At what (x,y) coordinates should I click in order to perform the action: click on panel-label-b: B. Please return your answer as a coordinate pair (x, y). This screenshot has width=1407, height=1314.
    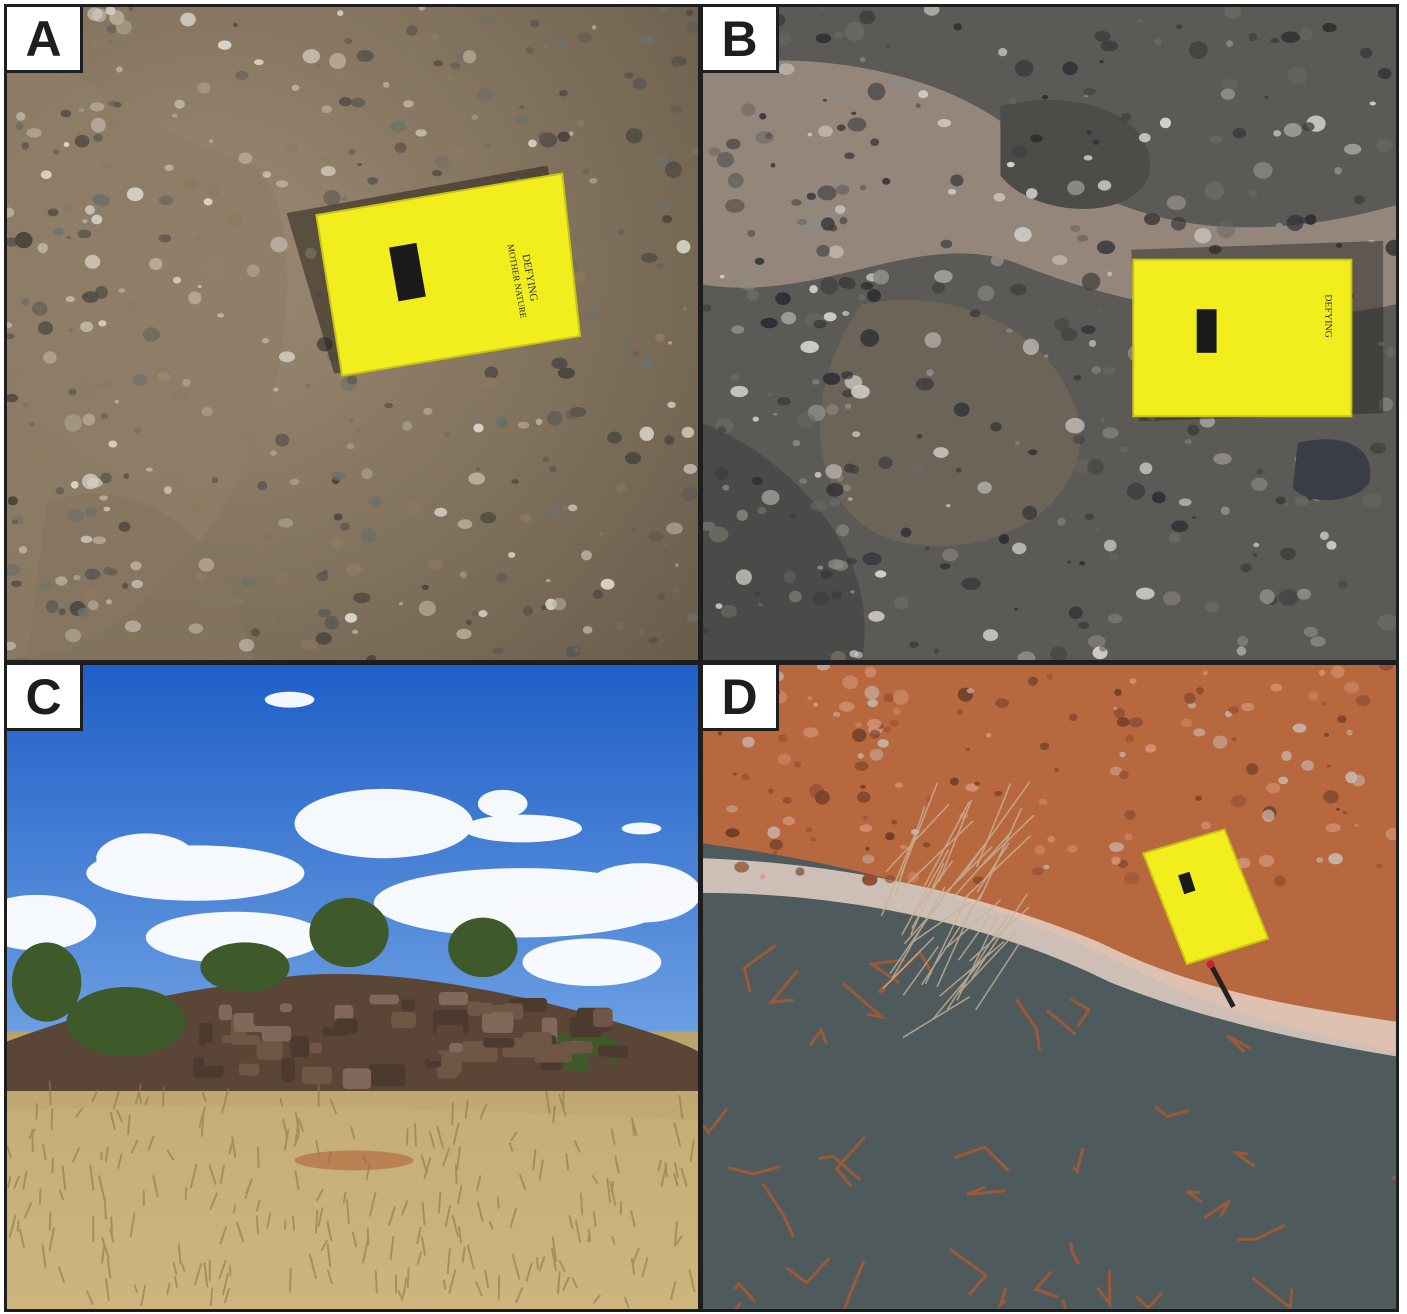
    Looking at the image, I should click on (741, 40).